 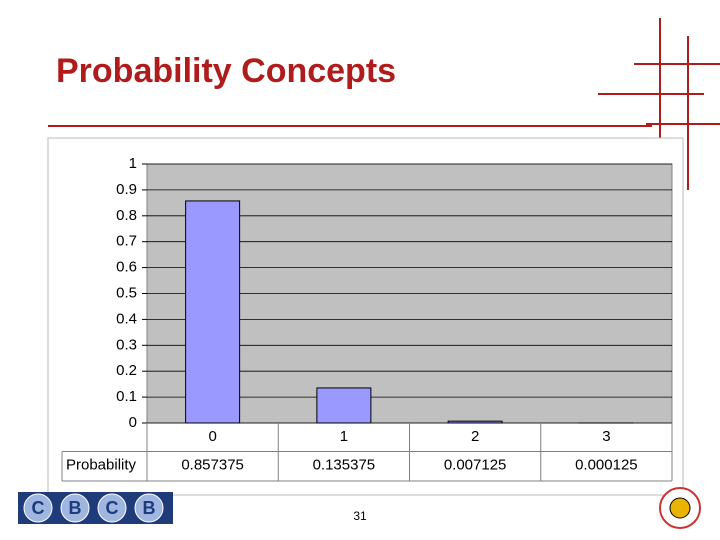 What do you see at coordinates (360, 516) in the screenshot?
I see `page-number: 31` at bounding box center [360, 516].